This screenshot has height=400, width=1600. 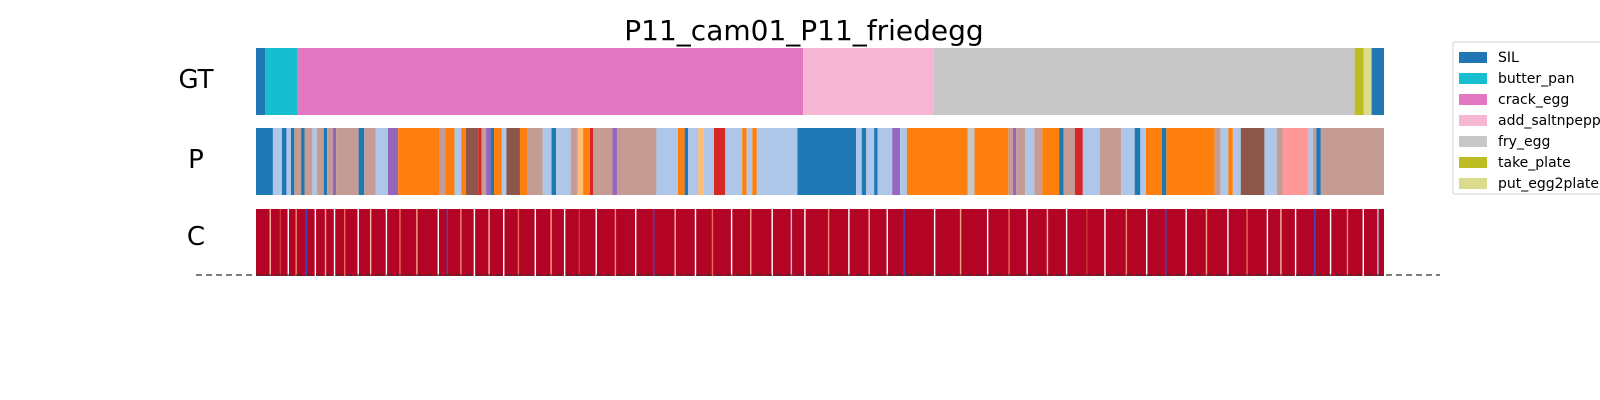 What do you see at coordinates (803, 30) in the screenshot?
I see `chart-title: P11_cam01_P11_friedegg` at bounding box center [803, 30].